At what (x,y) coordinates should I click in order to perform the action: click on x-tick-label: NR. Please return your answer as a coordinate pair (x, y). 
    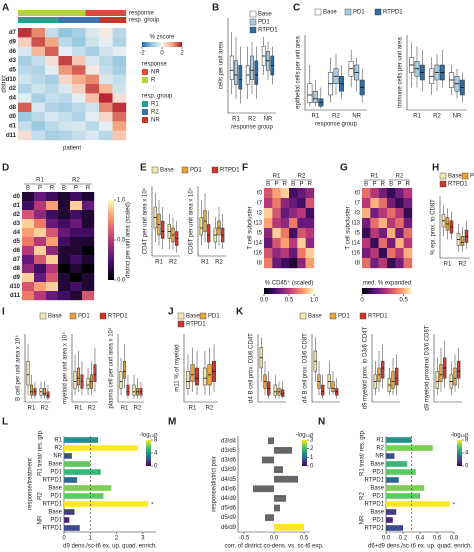
    Looking at the image, I should click on (457, 117).